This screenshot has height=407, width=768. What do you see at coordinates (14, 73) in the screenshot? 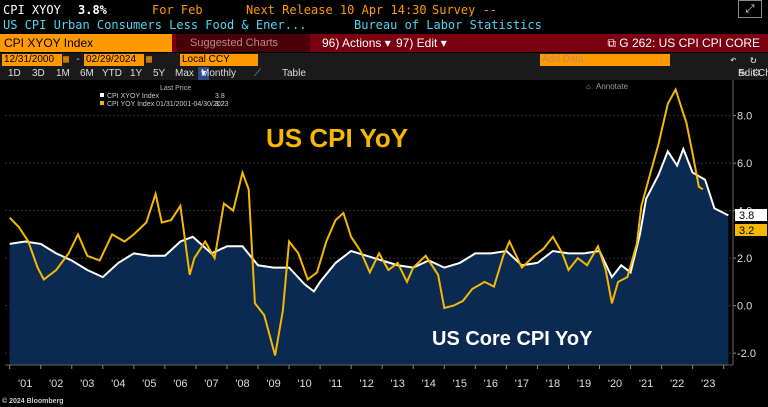
I see `period-1d: 1D` at bounding box center [14, 73].